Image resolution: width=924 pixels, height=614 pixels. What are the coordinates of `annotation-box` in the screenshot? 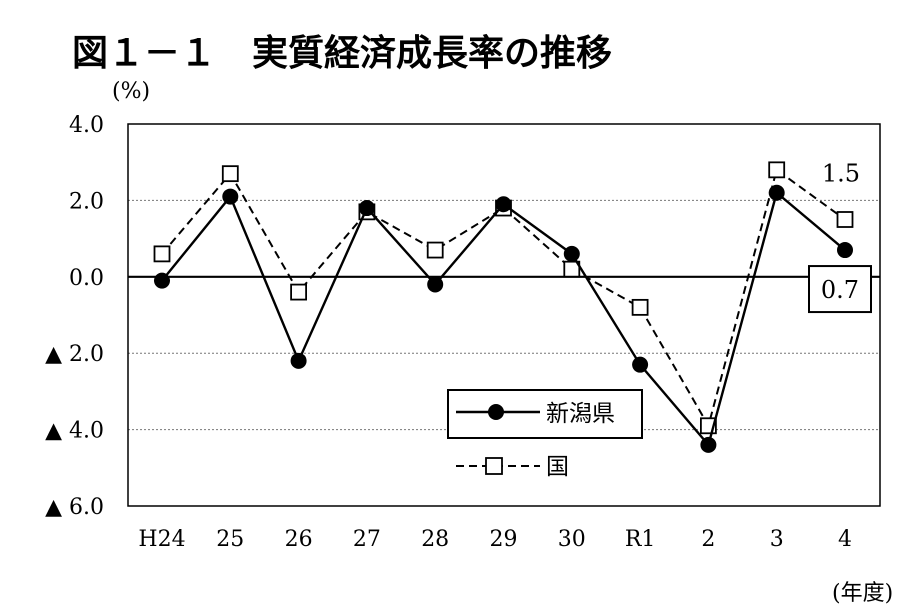 It's located at (840, 289).